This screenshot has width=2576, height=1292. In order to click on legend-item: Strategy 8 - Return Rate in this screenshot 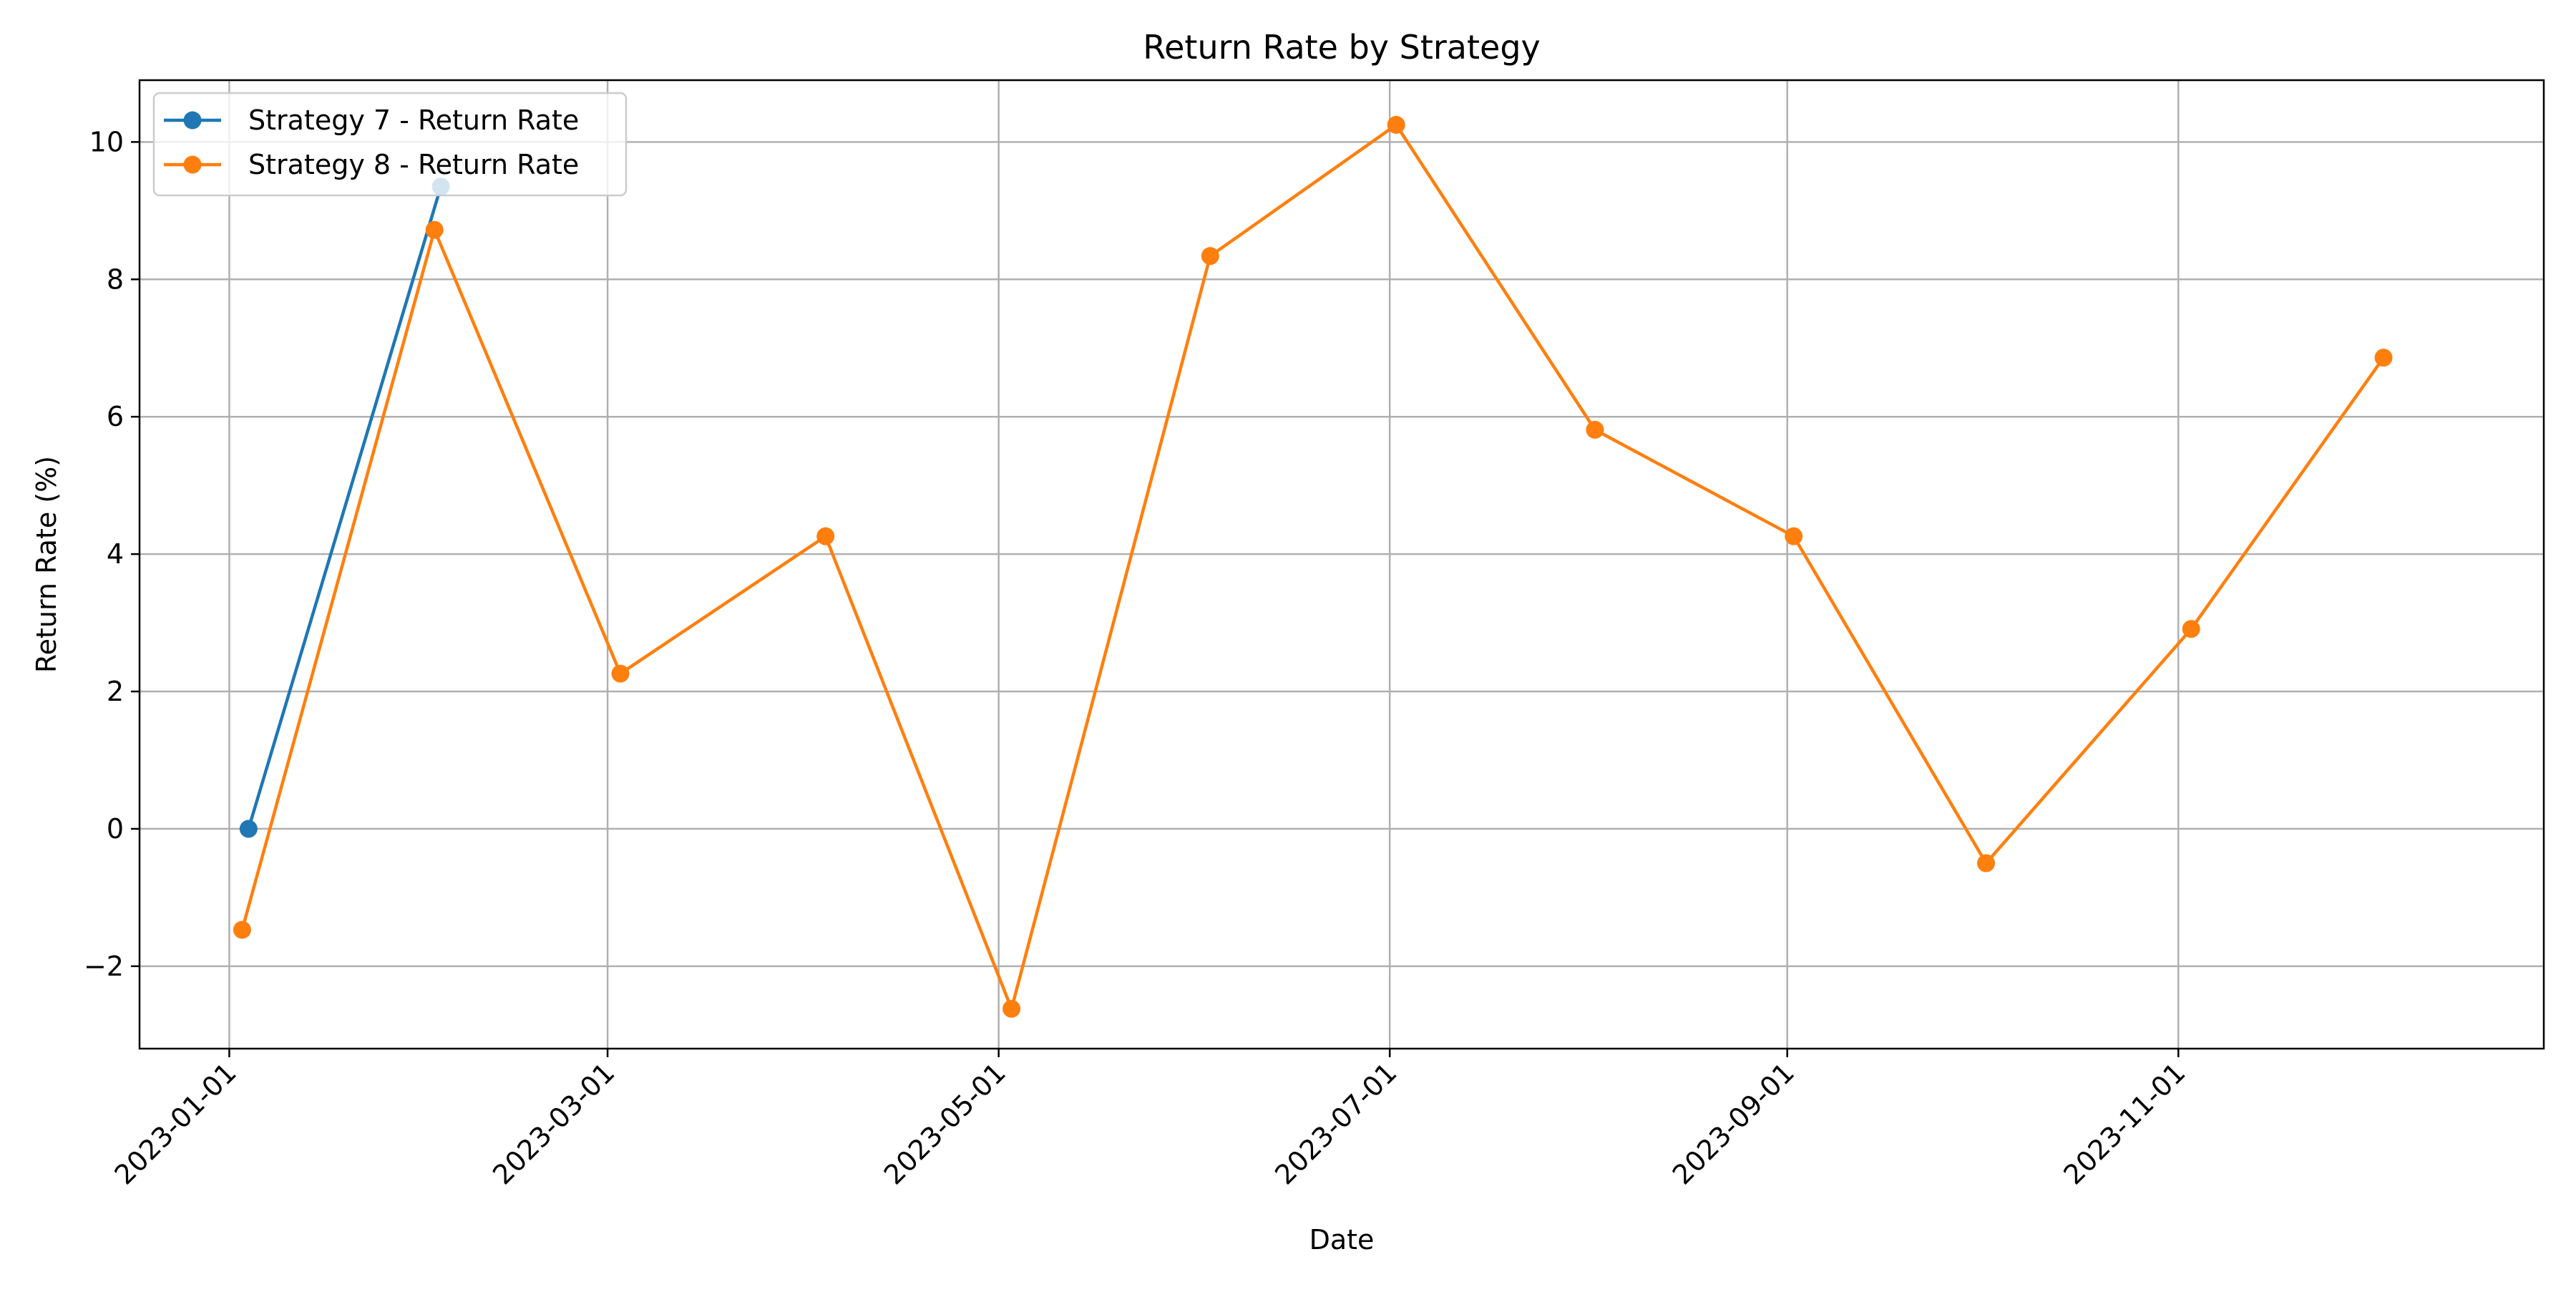, I will do `click(372, 164)`.